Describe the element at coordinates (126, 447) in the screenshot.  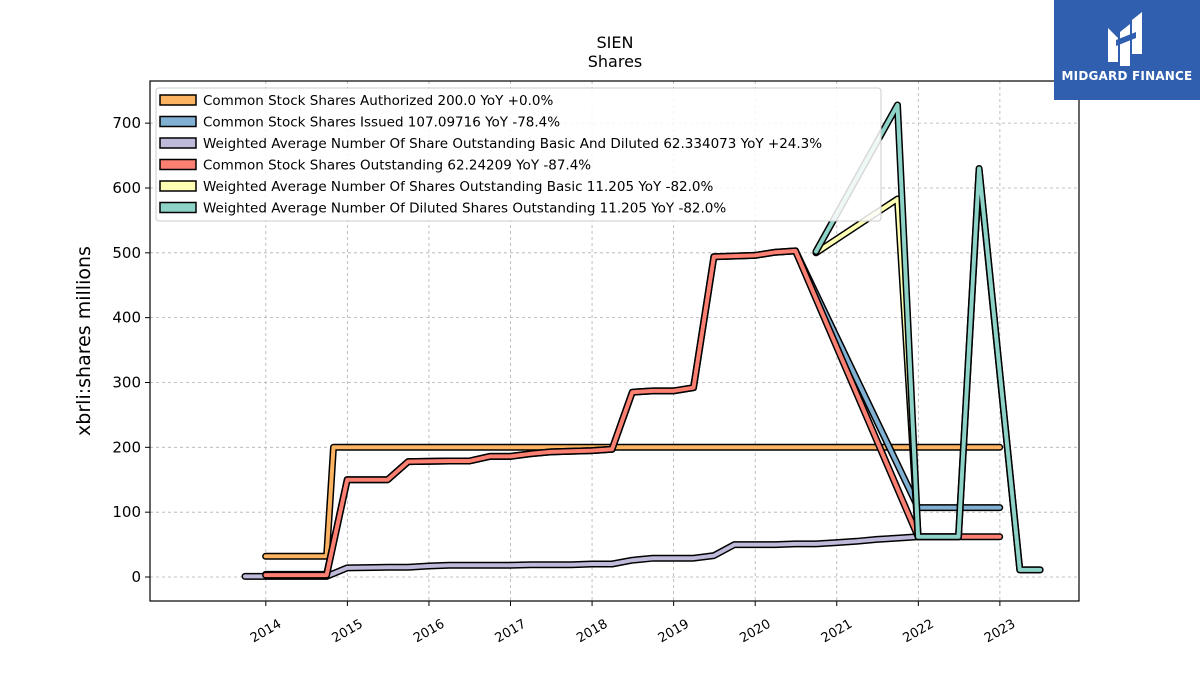
I see `y-tick-label: 200` at that location.